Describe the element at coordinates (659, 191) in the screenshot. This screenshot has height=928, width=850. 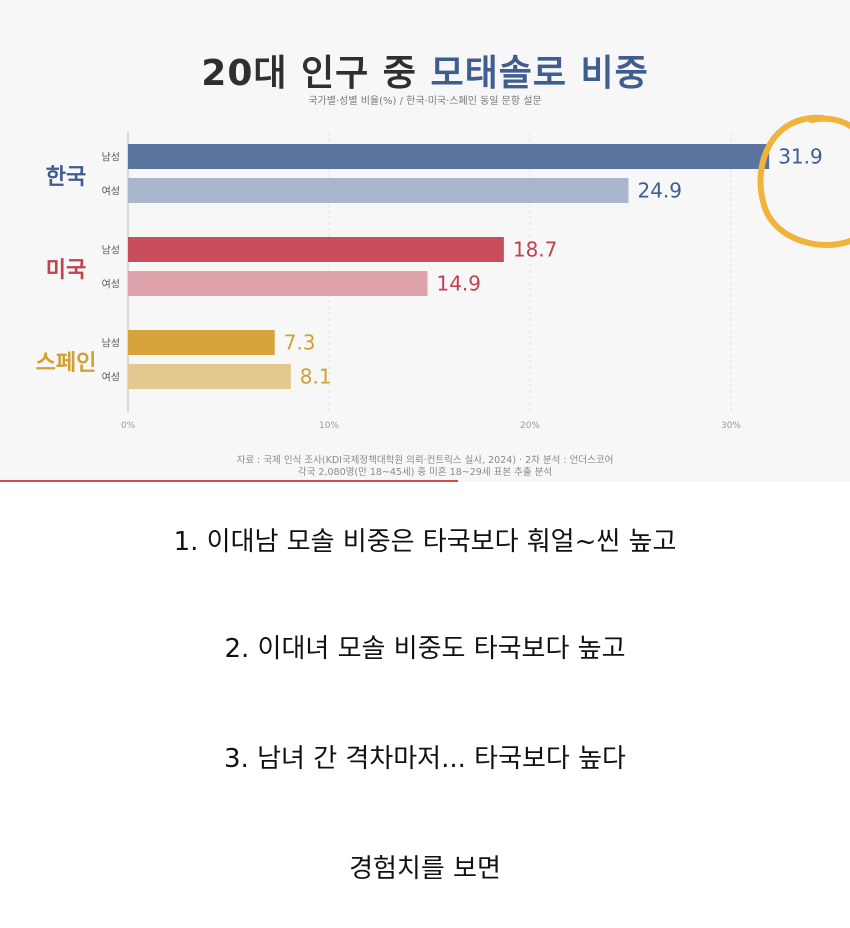
I see `data-label: 24.9` at that location.